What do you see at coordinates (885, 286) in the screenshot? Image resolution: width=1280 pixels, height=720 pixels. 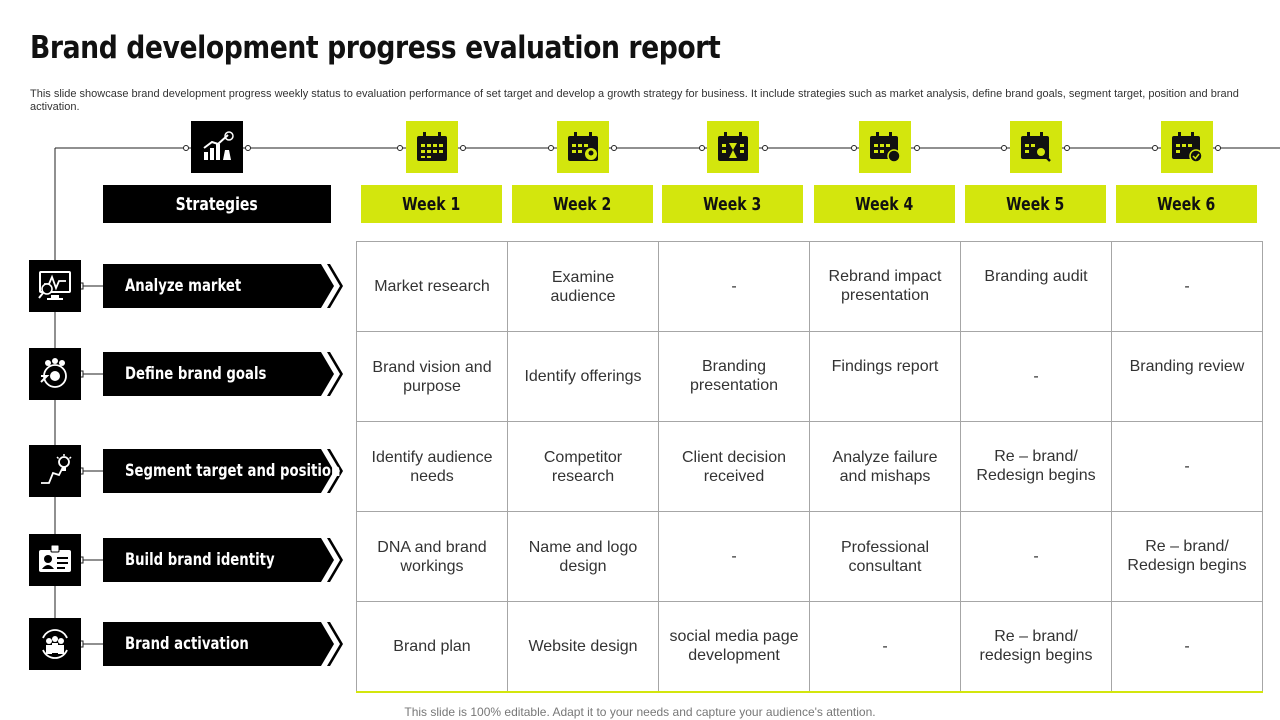 I see `table-cell: Rebrand impact presentation` at bounding box center [885, 286].